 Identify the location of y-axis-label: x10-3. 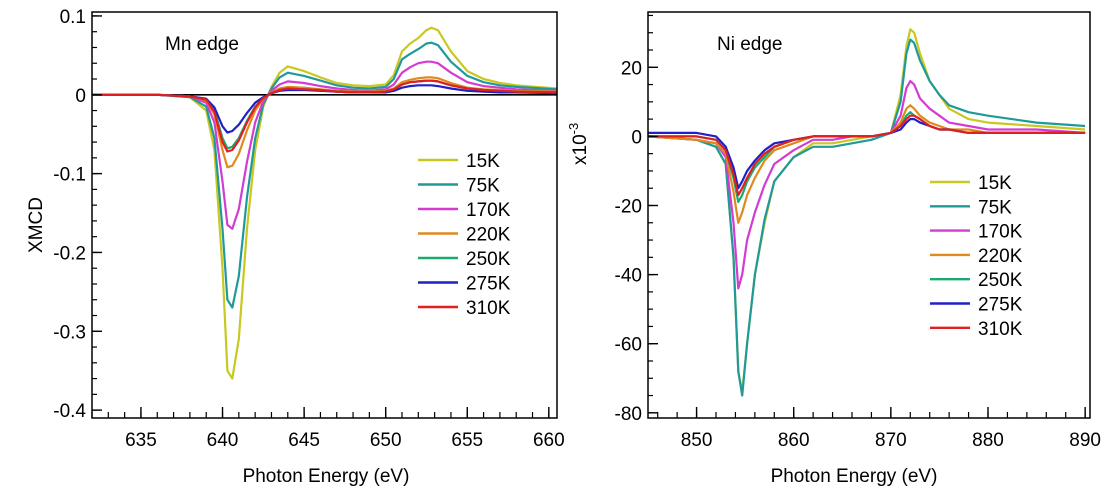
(578, 144).